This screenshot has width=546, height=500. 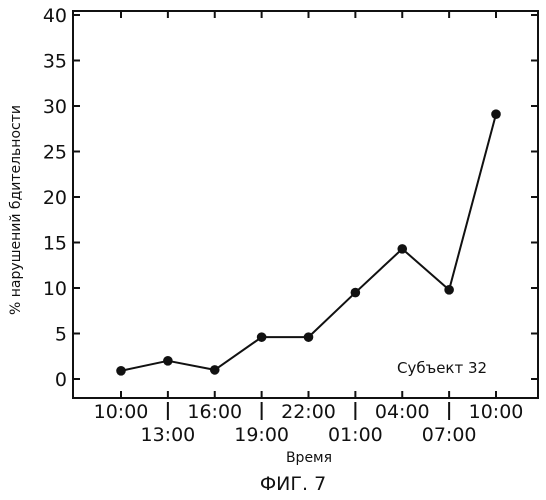 I want to click on y-tick-label: 5, so click(x=61, y=335).